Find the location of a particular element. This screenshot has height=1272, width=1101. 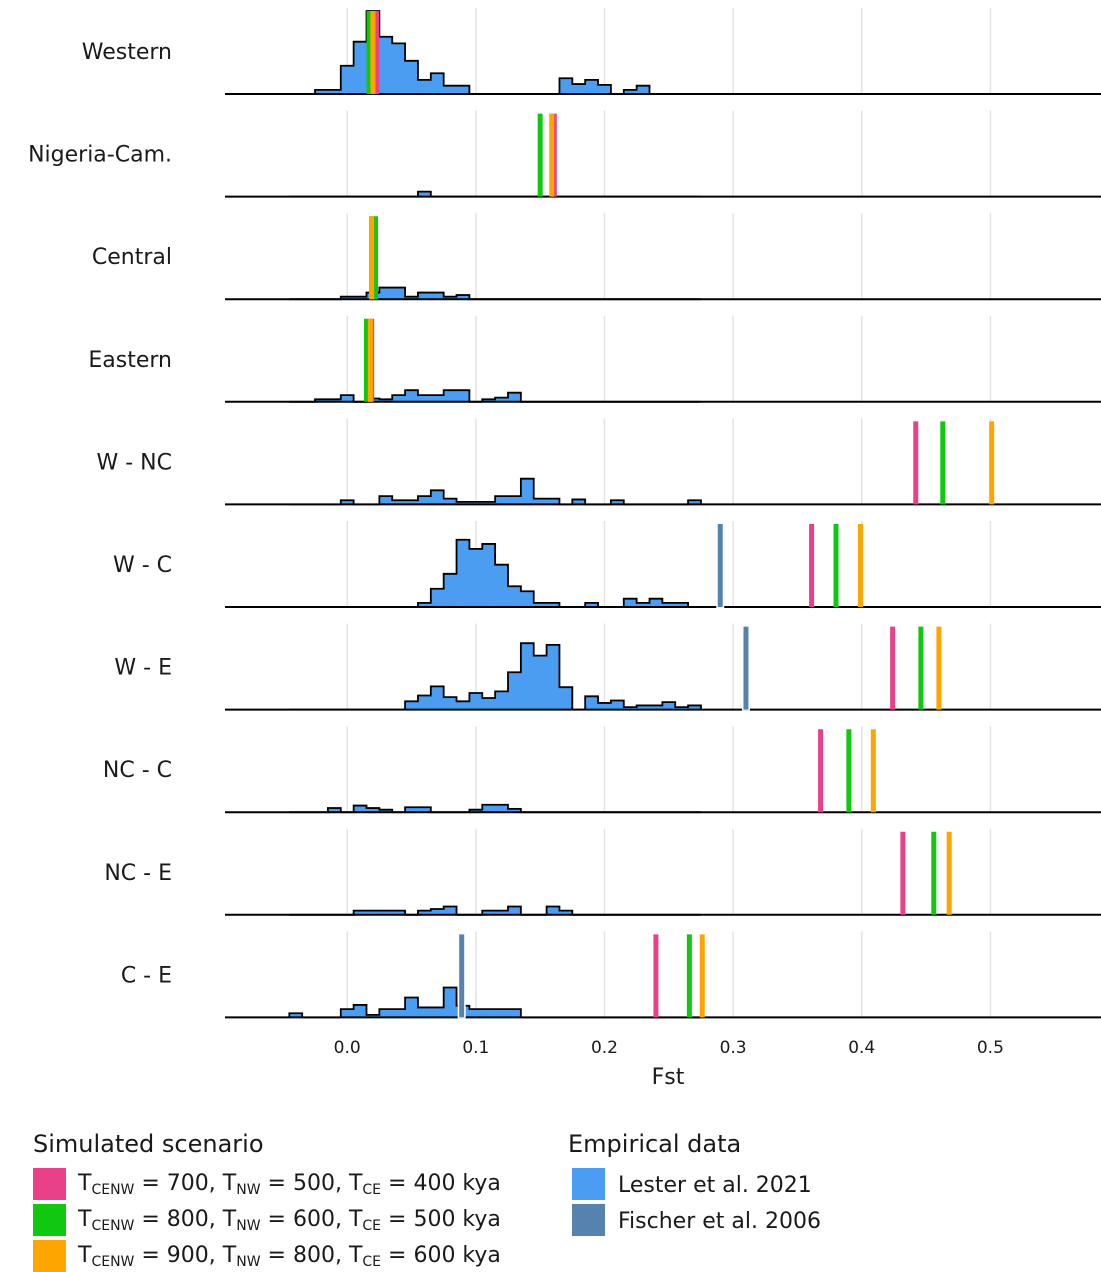

legend-label: TCENW = 800, TNW = 600, TCE = 500 kya is located at coordinates (289, 1220).